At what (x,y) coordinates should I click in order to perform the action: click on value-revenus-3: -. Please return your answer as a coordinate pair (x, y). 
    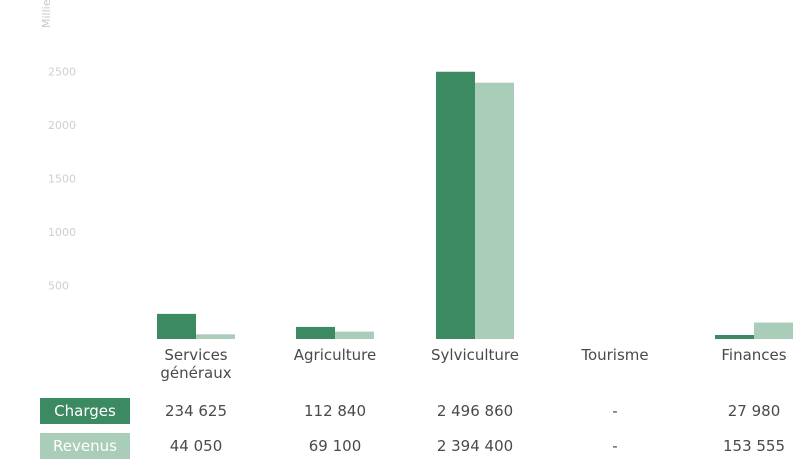
    Looking at the image, I should click on (615, 446).